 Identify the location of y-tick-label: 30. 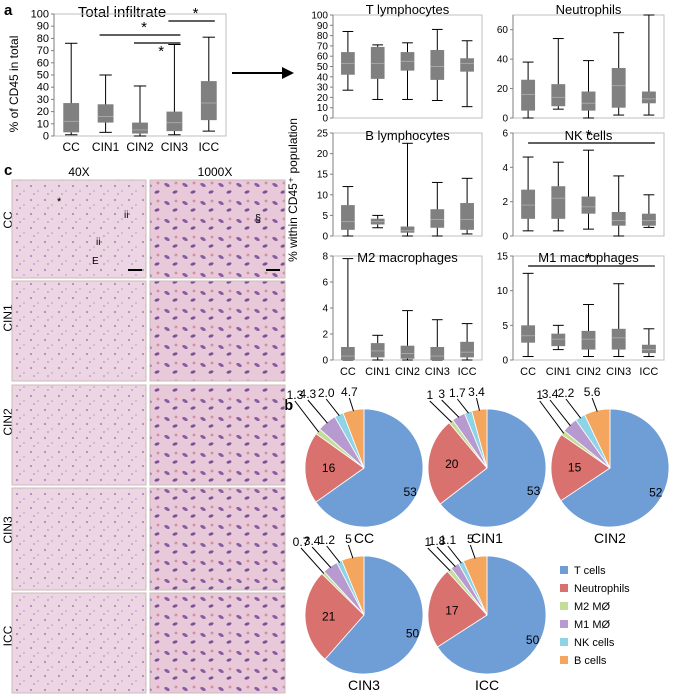
(323, 88).